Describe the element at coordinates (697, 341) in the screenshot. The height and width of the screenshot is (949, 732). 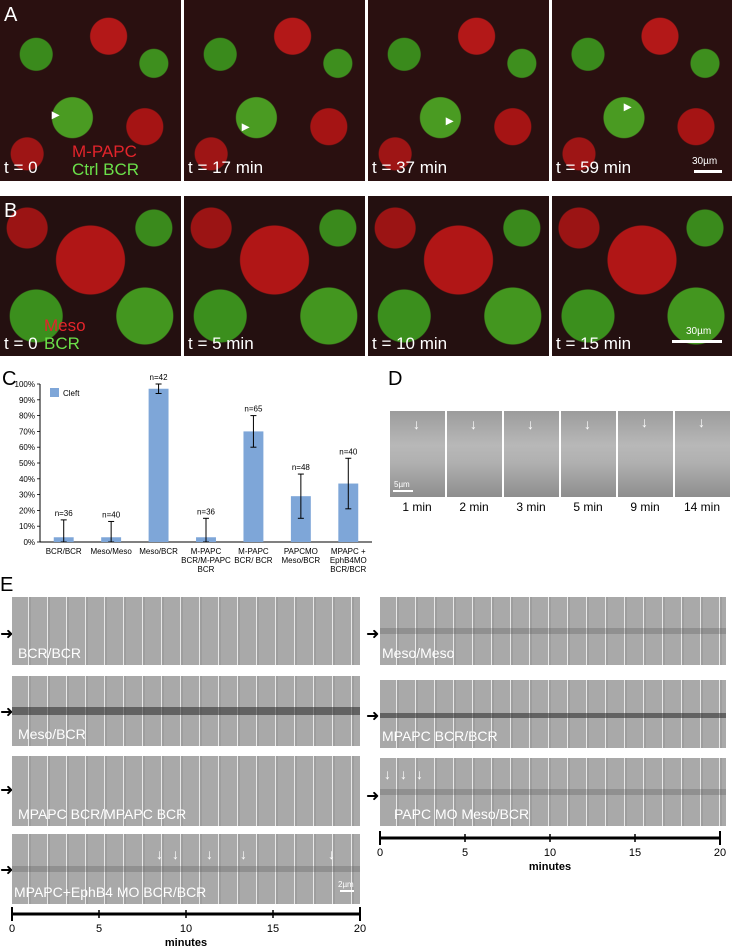
I see `panel-b-scale-bar` at that location.